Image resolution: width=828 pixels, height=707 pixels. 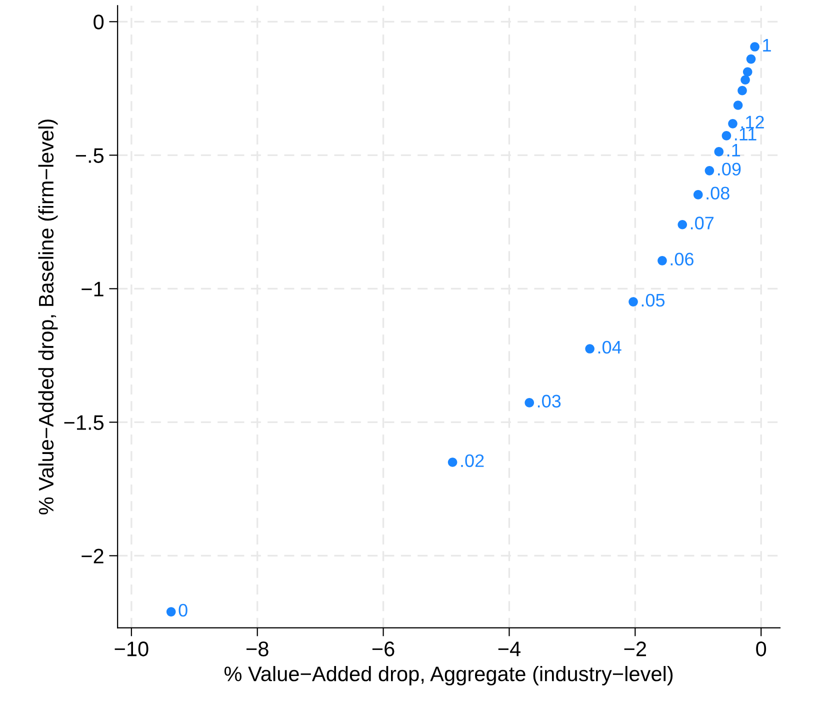 What do you see at coordinates (549, 401) in the screenshot?
I see `annotation: .03` at bounding box center [549, 401].